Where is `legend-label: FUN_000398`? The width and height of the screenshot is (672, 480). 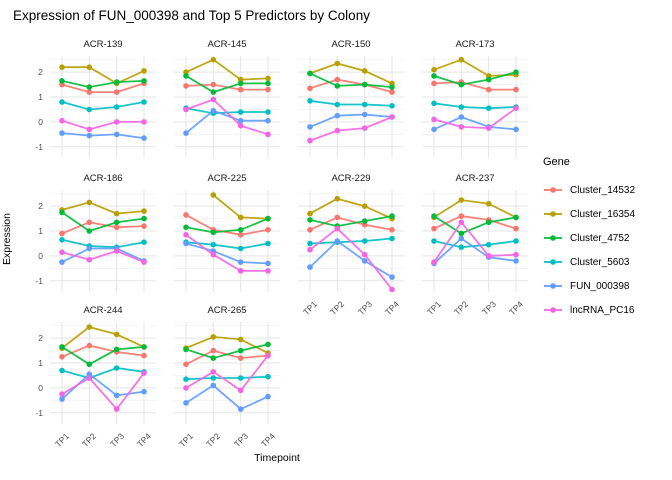
legend-label: FUN_000398 is located at coordinates (600, 286).